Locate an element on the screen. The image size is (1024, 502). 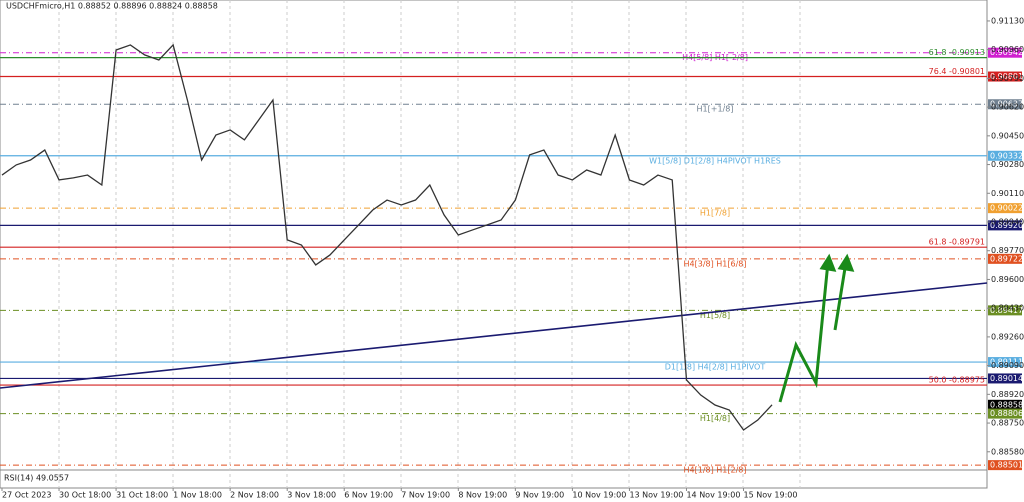
price-tag-label: 0.90022 is located at coordinates (1006, 208).